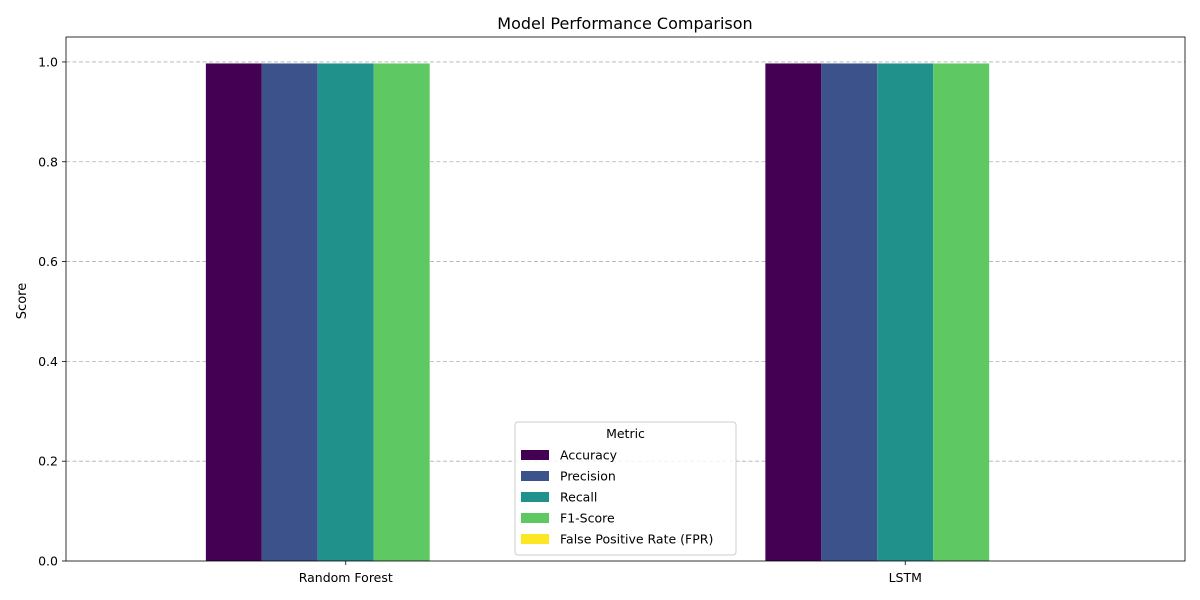 The image size is (1200, 600). Describe the element at coordinates (48, 361) in the screenshot. I see `y-tick-label: 0.4` at that location.